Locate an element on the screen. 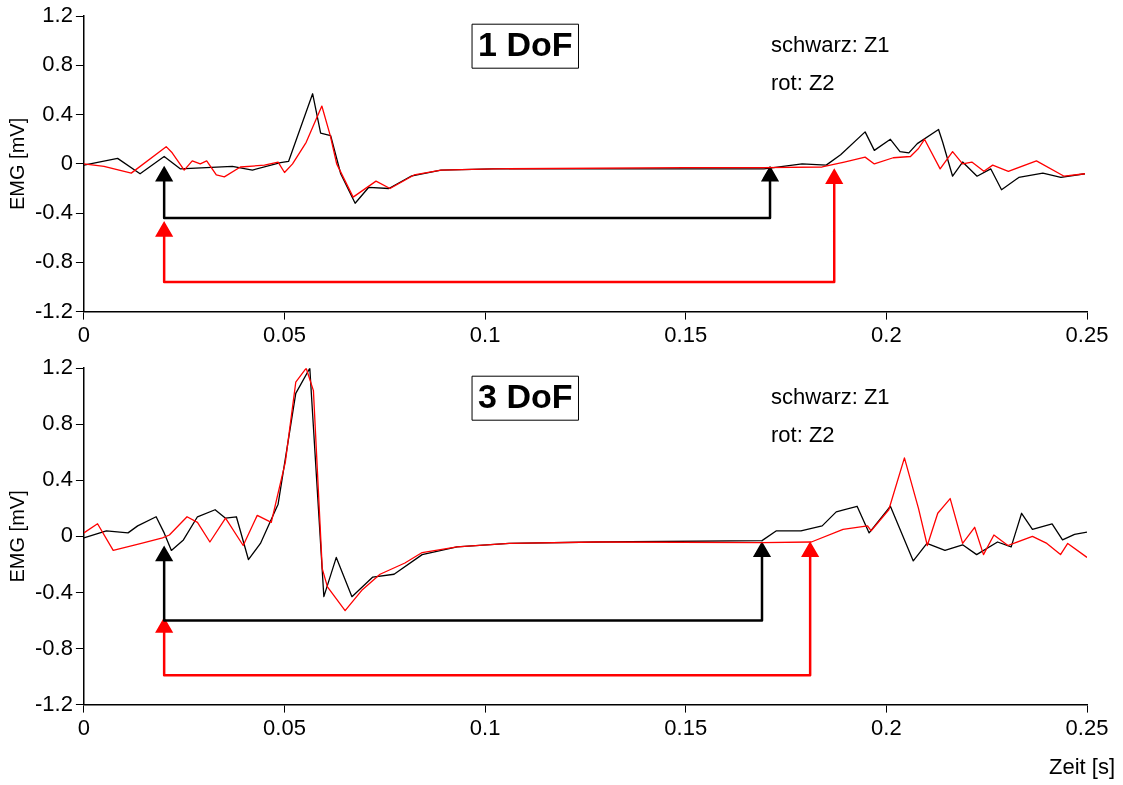 The image size is (1123, 785). chart-title: 1 DoF is located at coordinates (525, 43).